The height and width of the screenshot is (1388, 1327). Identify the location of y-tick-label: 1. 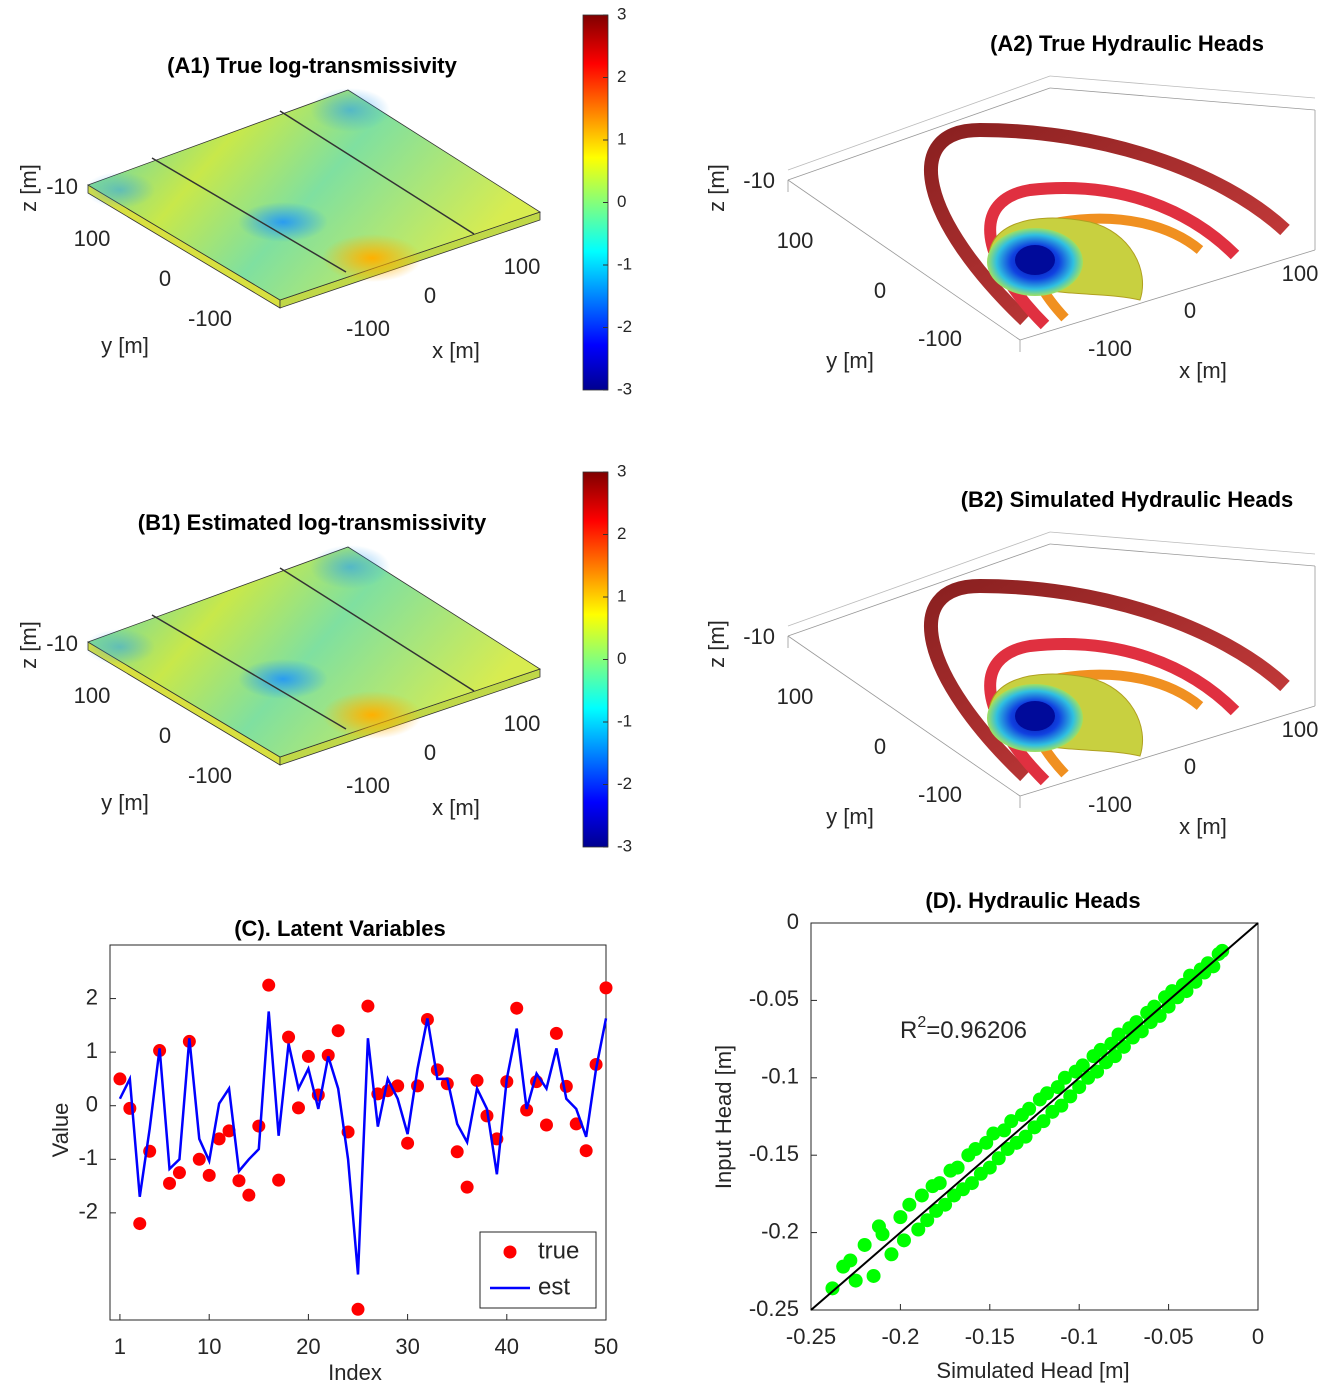
(92, 1050).